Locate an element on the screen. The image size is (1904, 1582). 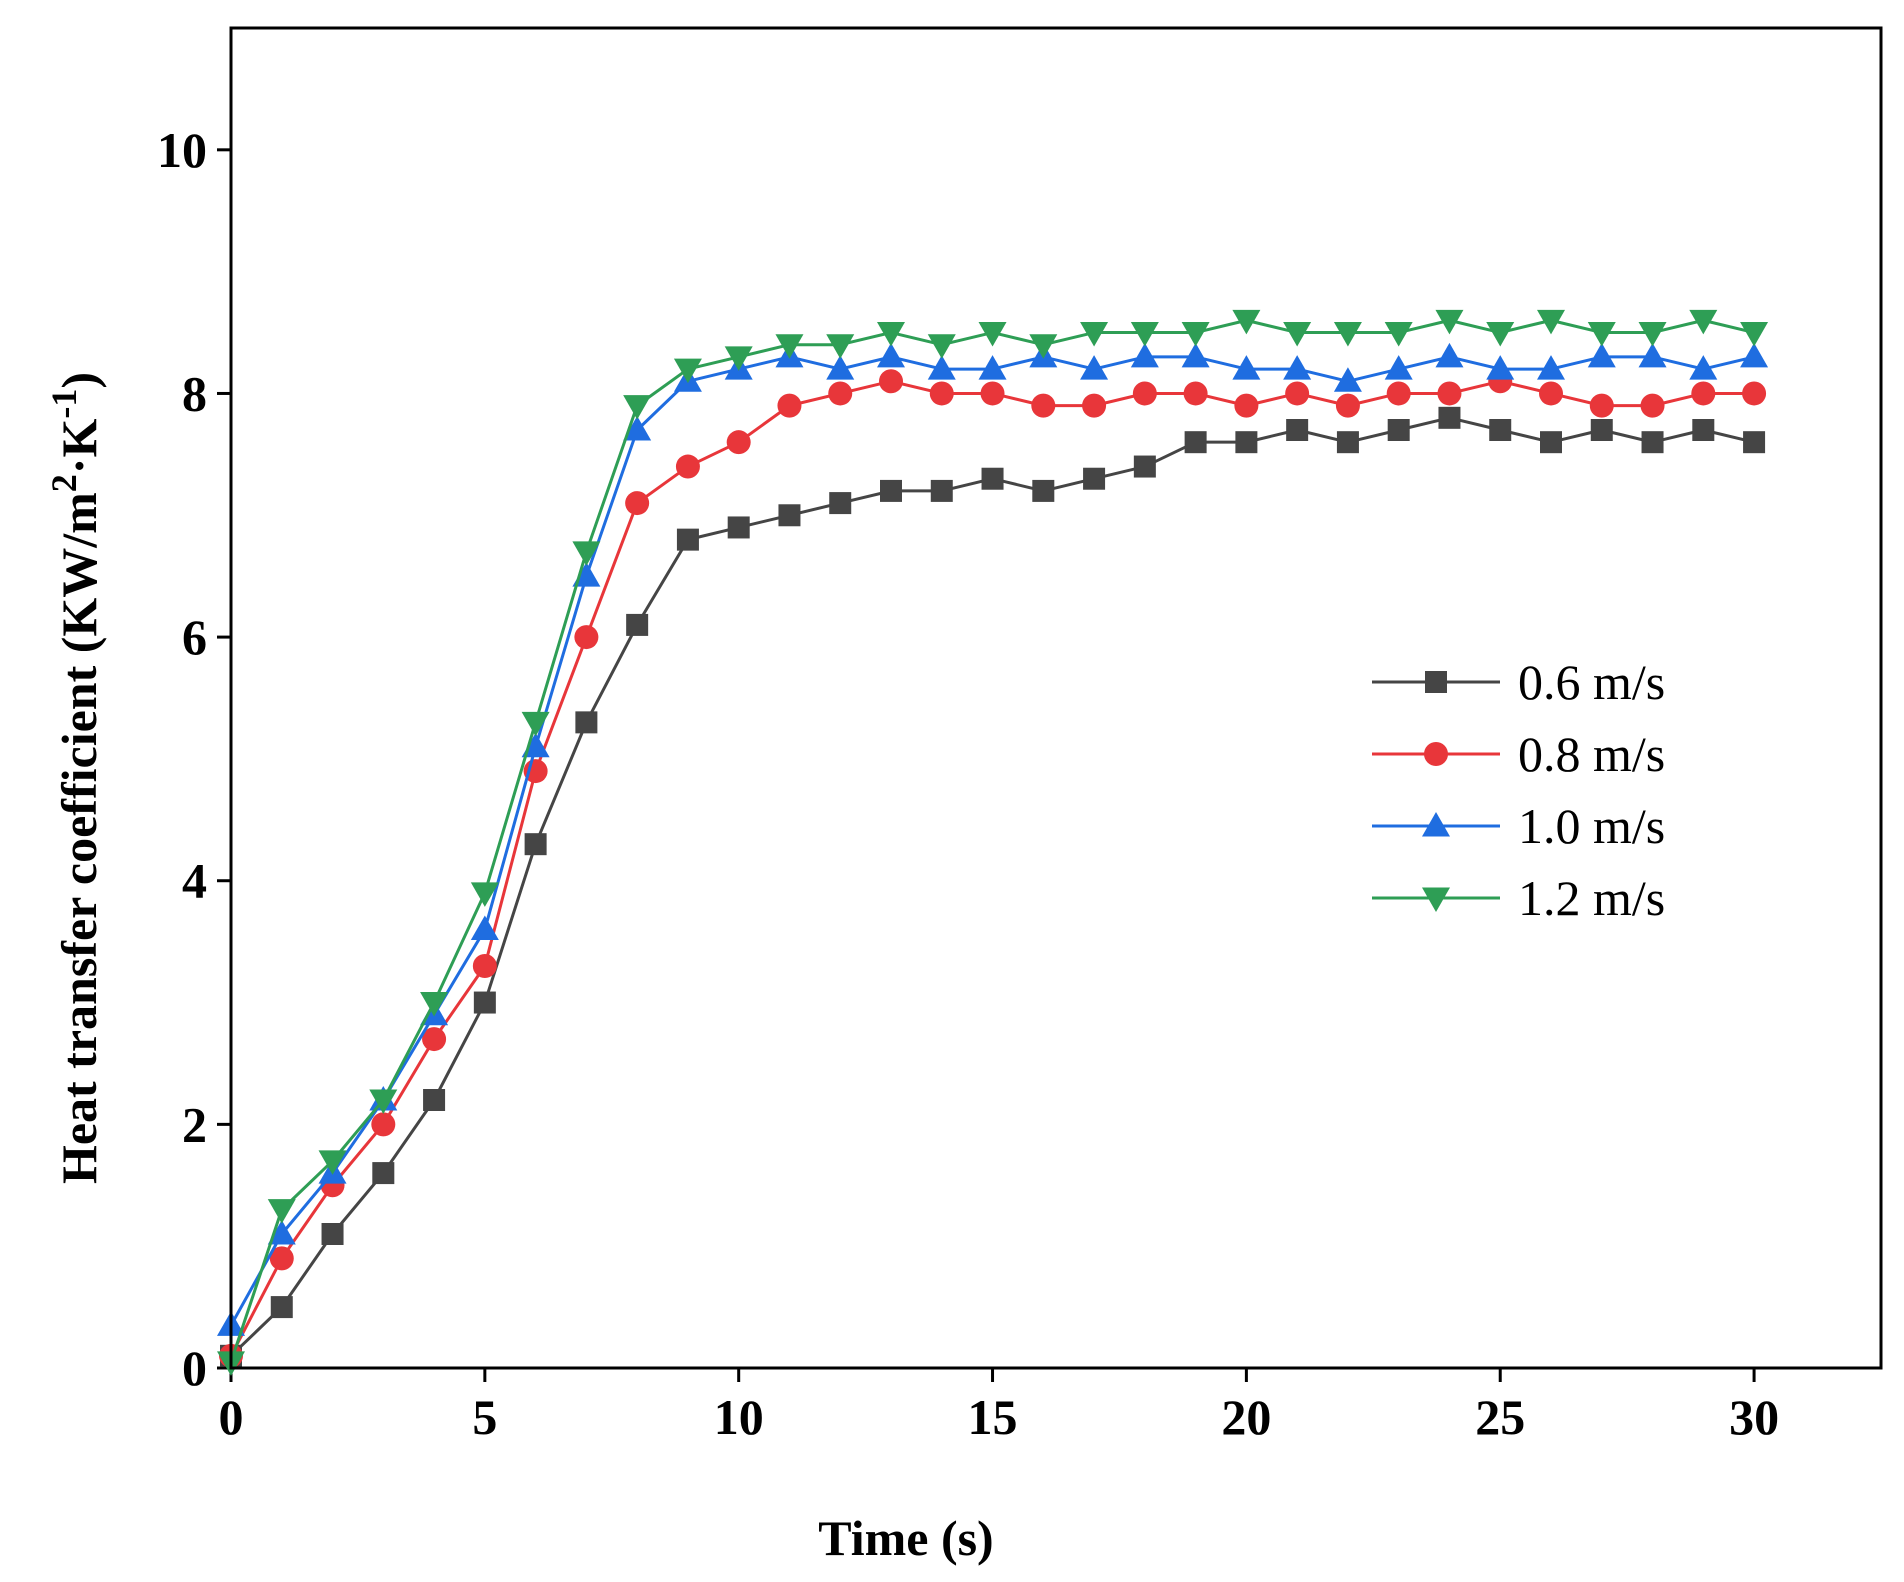
x-axis-title: Time (s) is located at coordinates (905, 1538).